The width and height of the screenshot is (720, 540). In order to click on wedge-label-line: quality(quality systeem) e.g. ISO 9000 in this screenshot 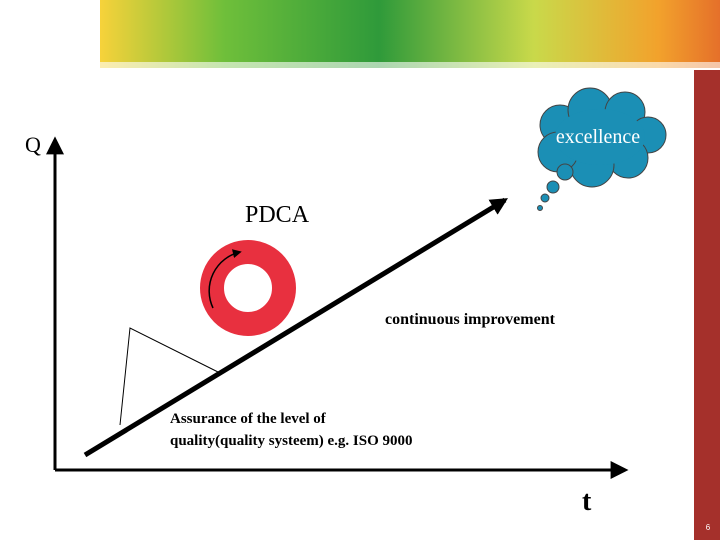, I will do `click(291, 441)`.